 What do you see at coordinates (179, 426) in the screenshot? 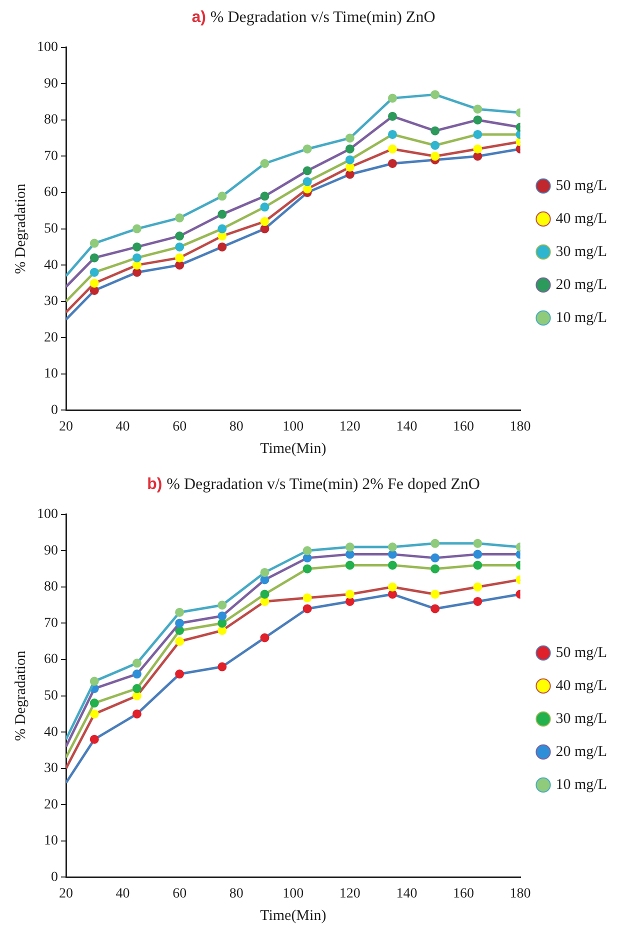
I see `x-tick-label: 60` at bounding box center [179, 426].